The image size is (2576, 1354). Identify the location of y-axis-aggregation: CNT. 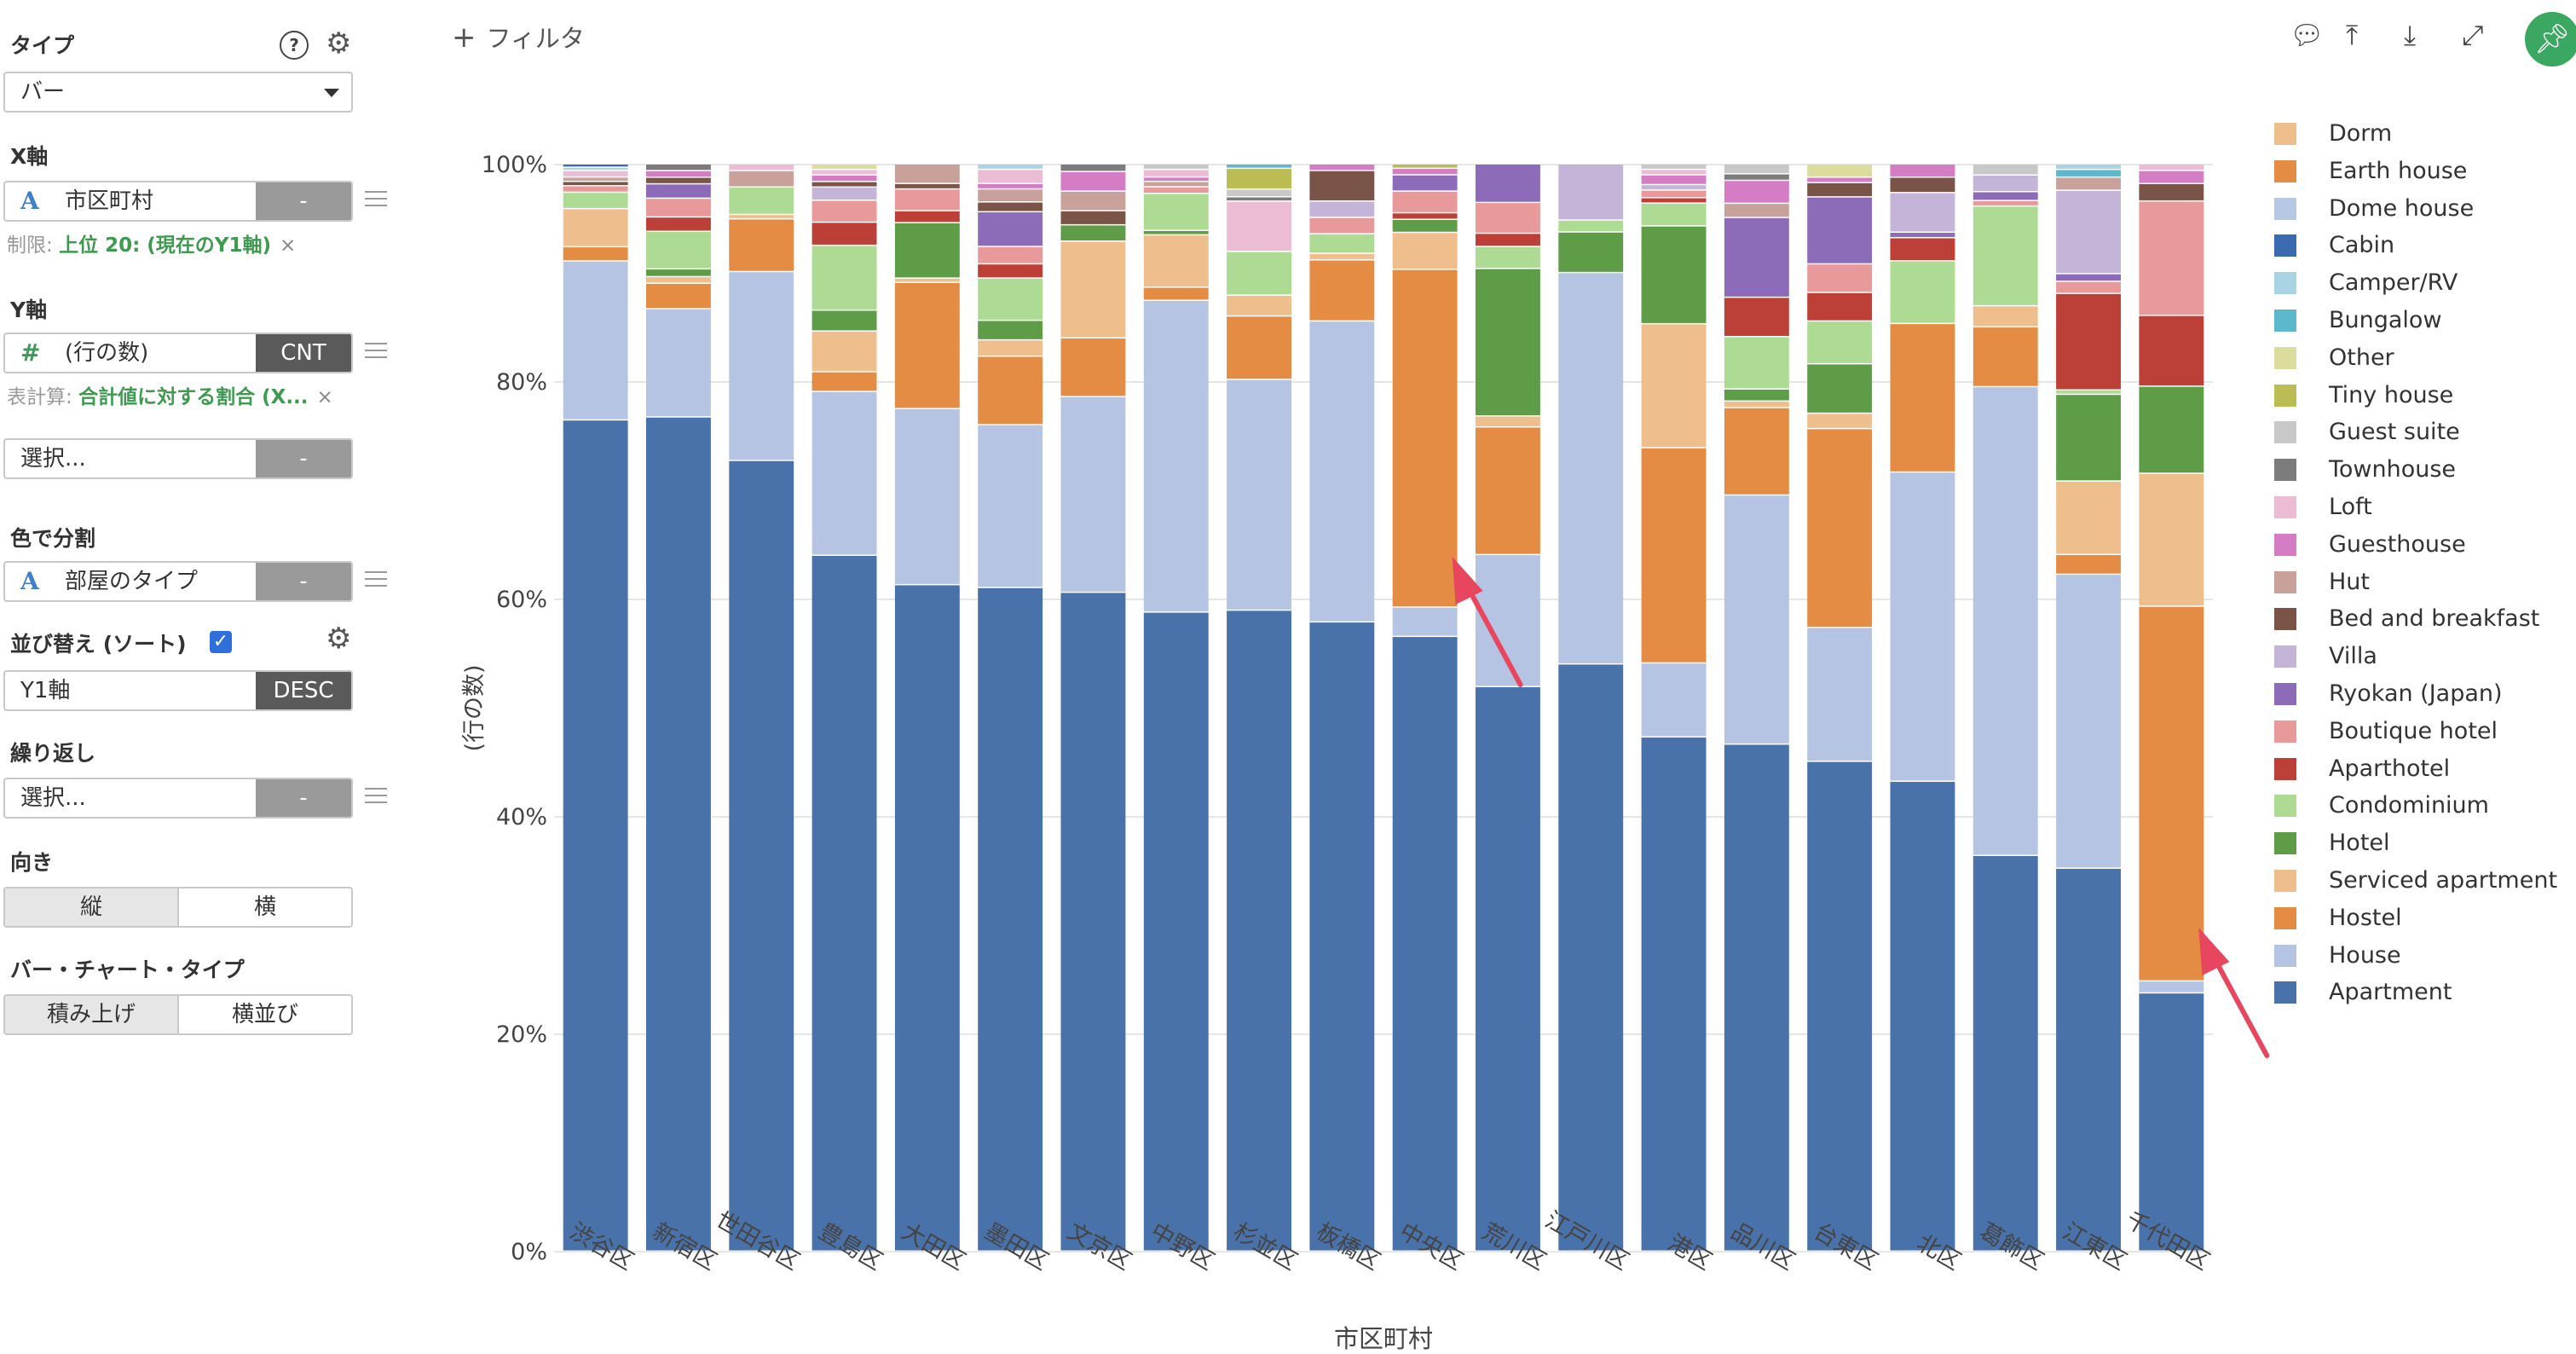
(303, 353).